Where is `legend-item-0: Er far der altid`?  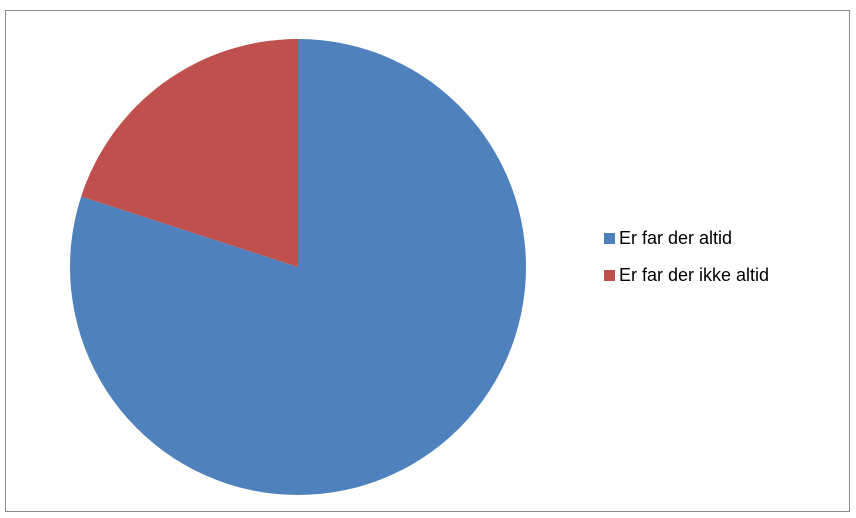 legend-item-0: Er far der altid is located at coordinates (686, 238).